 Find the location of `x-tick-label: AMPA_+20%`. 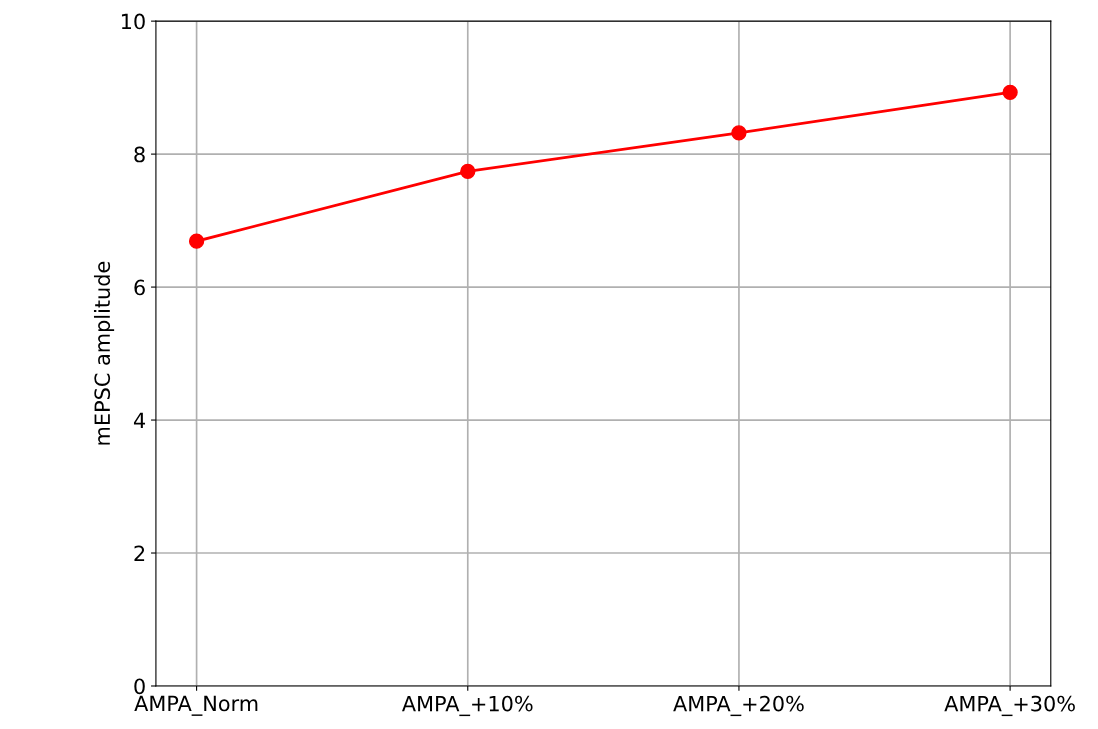

x-tick-label: AMPA_+20% is located at coordinates (738, 706).